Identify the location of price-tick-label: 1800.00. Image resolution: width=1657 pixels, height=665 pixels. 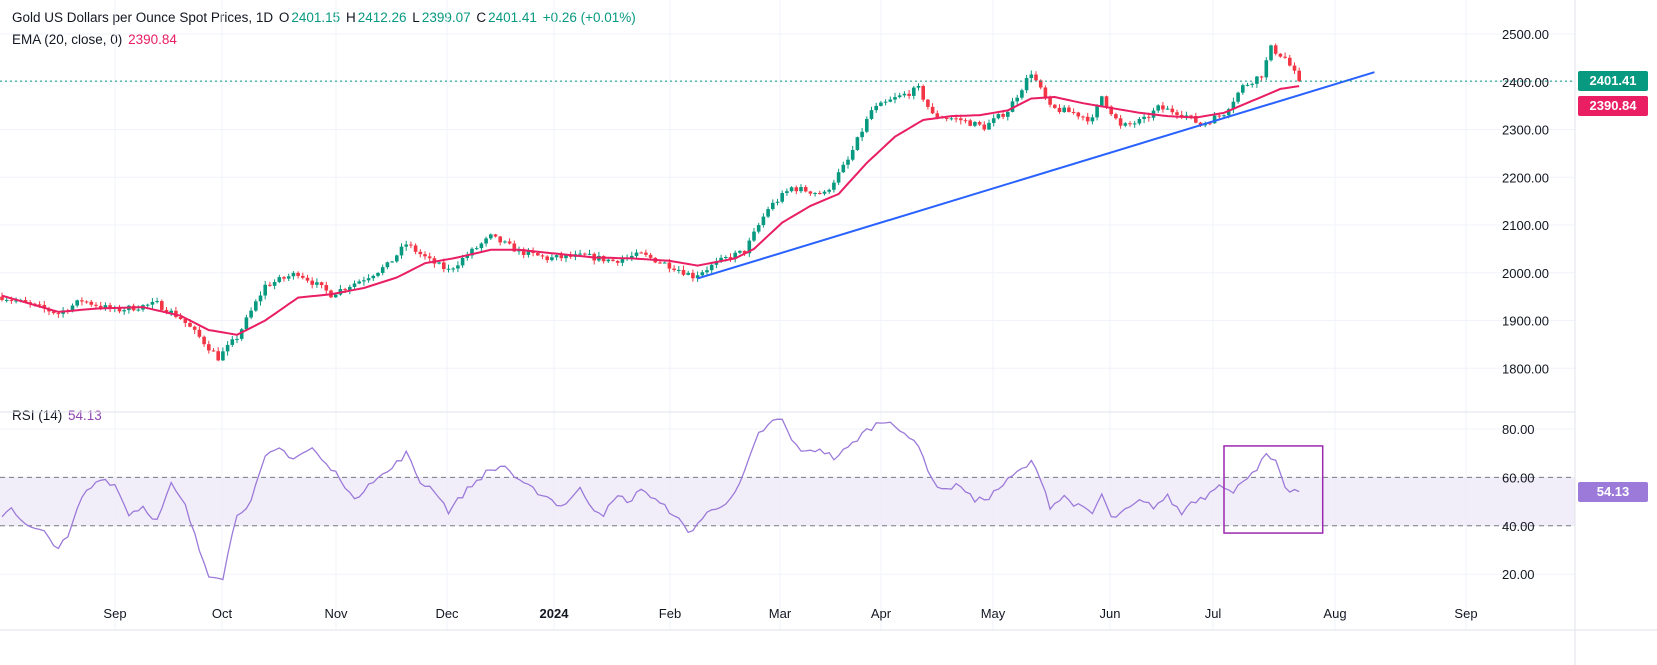
(1525, 368).